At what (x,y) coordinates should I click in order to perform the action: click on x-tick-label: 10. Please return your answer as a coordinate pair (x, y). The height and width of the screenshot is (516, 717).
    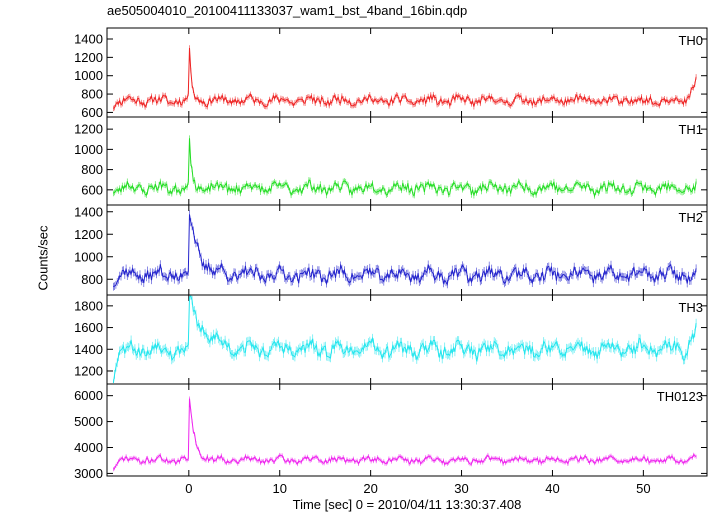
    Looking at the image, I should click on (279, 488).